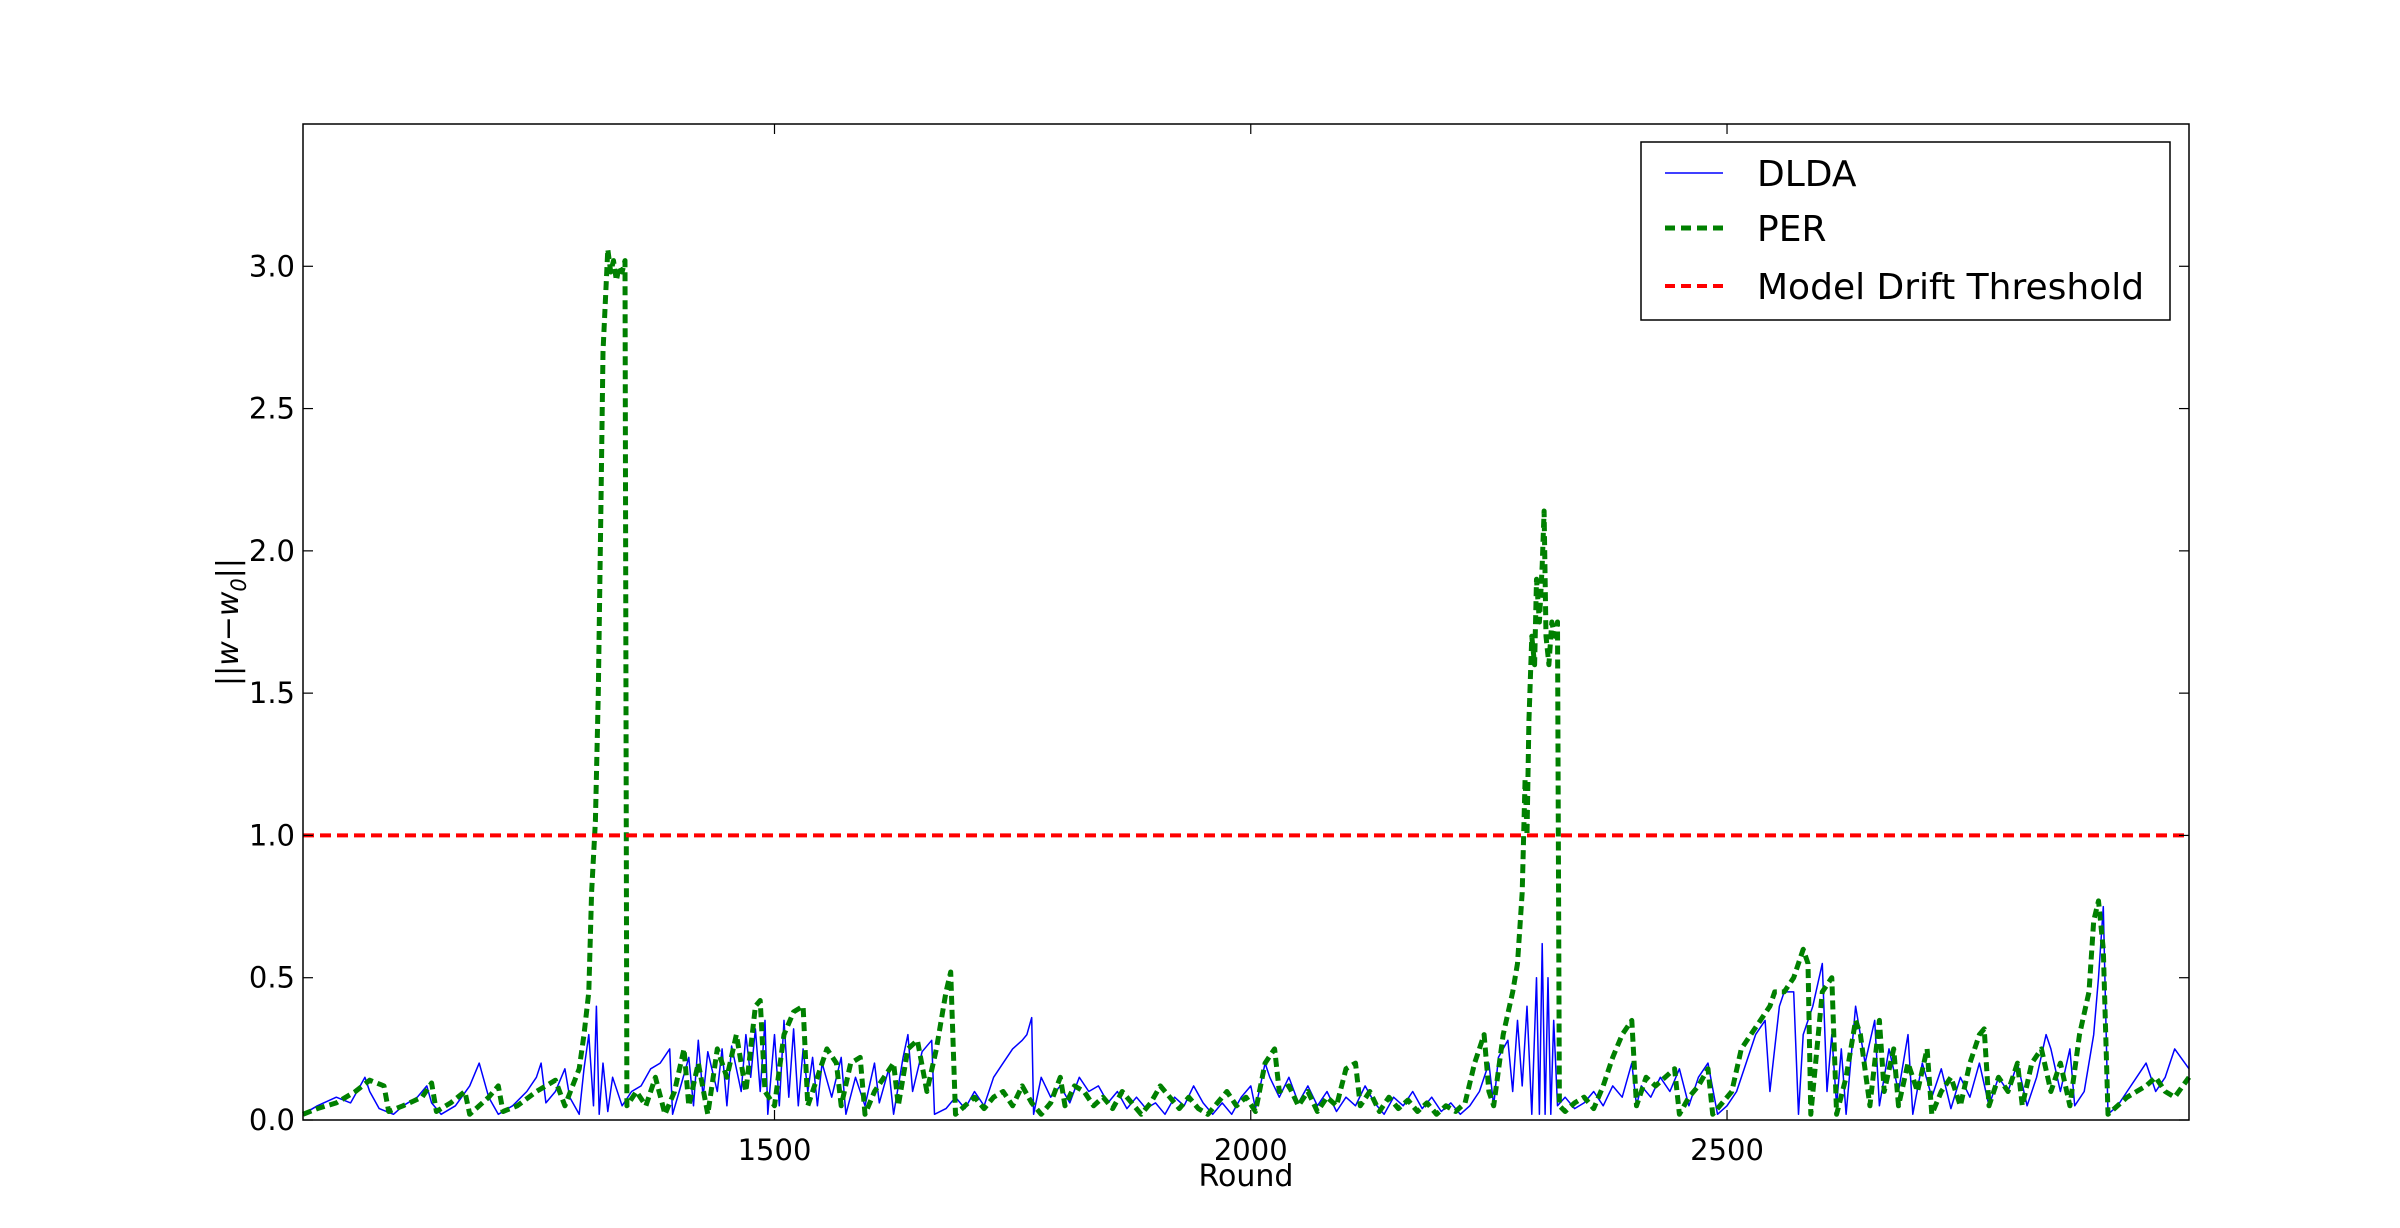 This screenshot has height=1228, width=2400. I want to click on x-tick-label: 2000, so click(1251, 1150).